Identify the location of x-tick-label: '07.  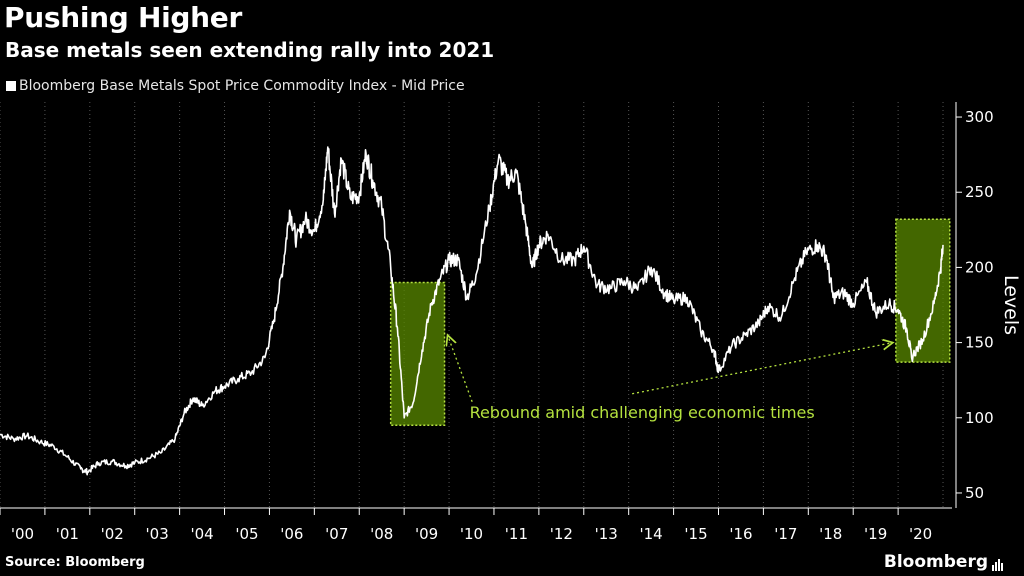
(336, 534).